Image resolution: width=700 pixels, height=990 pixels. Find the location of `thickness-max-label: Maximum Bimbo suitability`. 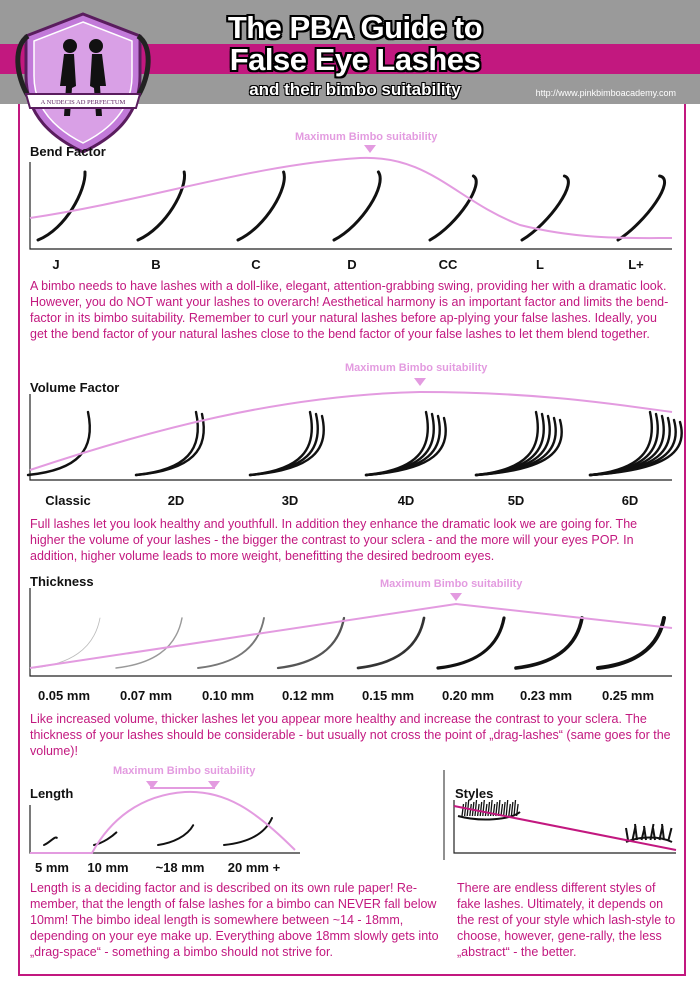

thickness-max-label: Maximum Bimbo suitability is located at coordinates (451, 584).